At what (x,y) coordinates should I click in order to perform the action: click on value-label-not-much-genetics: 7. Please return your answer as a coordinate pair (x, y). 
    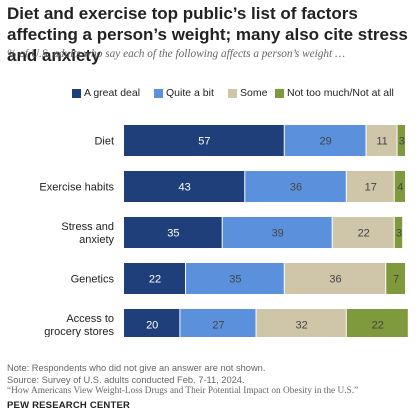
    Looking at the image, I should click on (396, 280).